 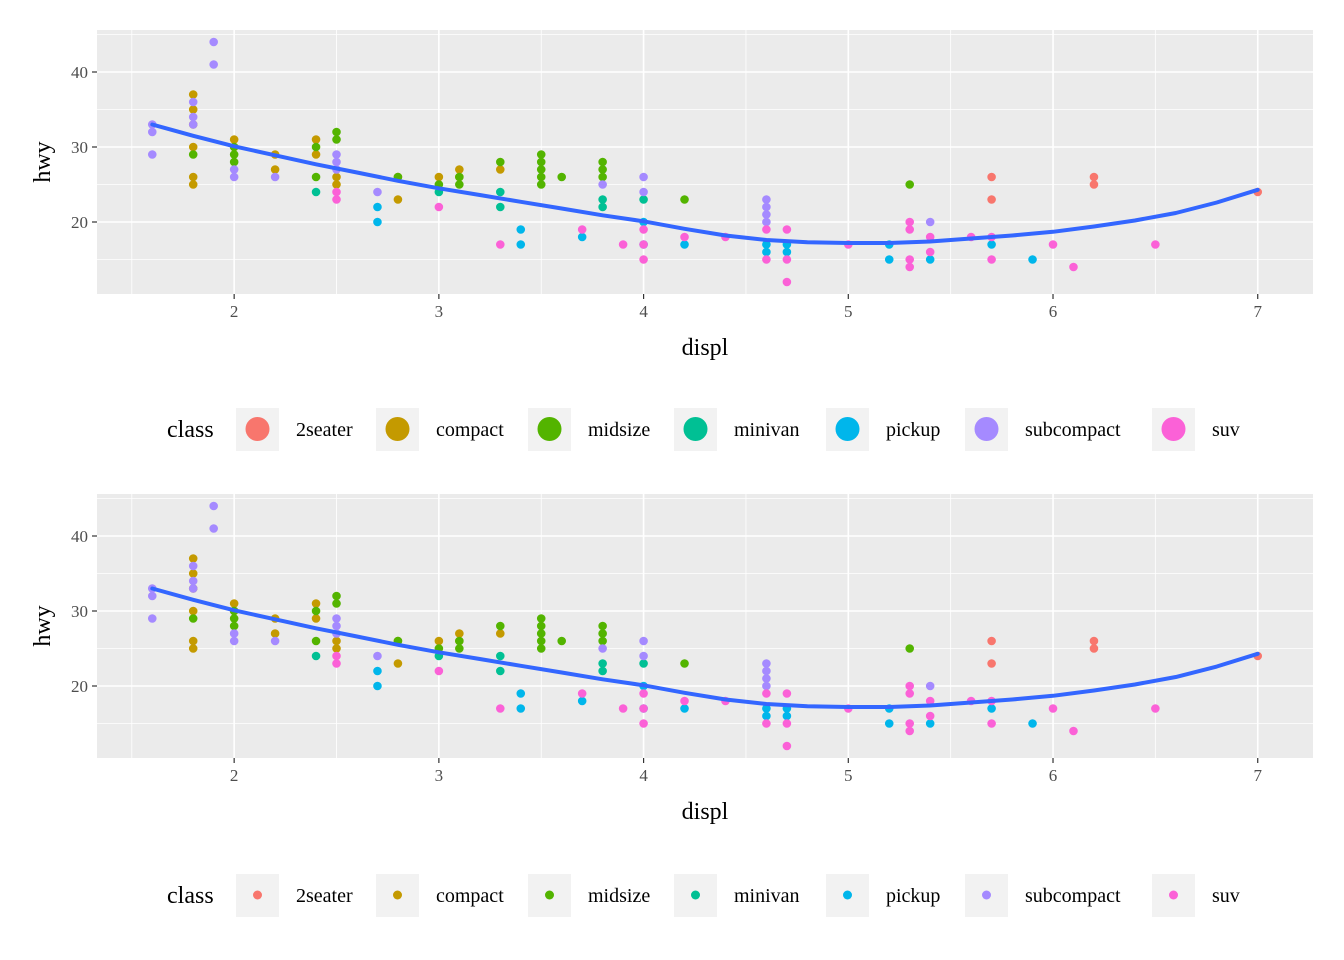 What do you see at coordinates (848, 311) in the screenshot?
I see `x-tick-label: 5` at bounding box center [848, 311].